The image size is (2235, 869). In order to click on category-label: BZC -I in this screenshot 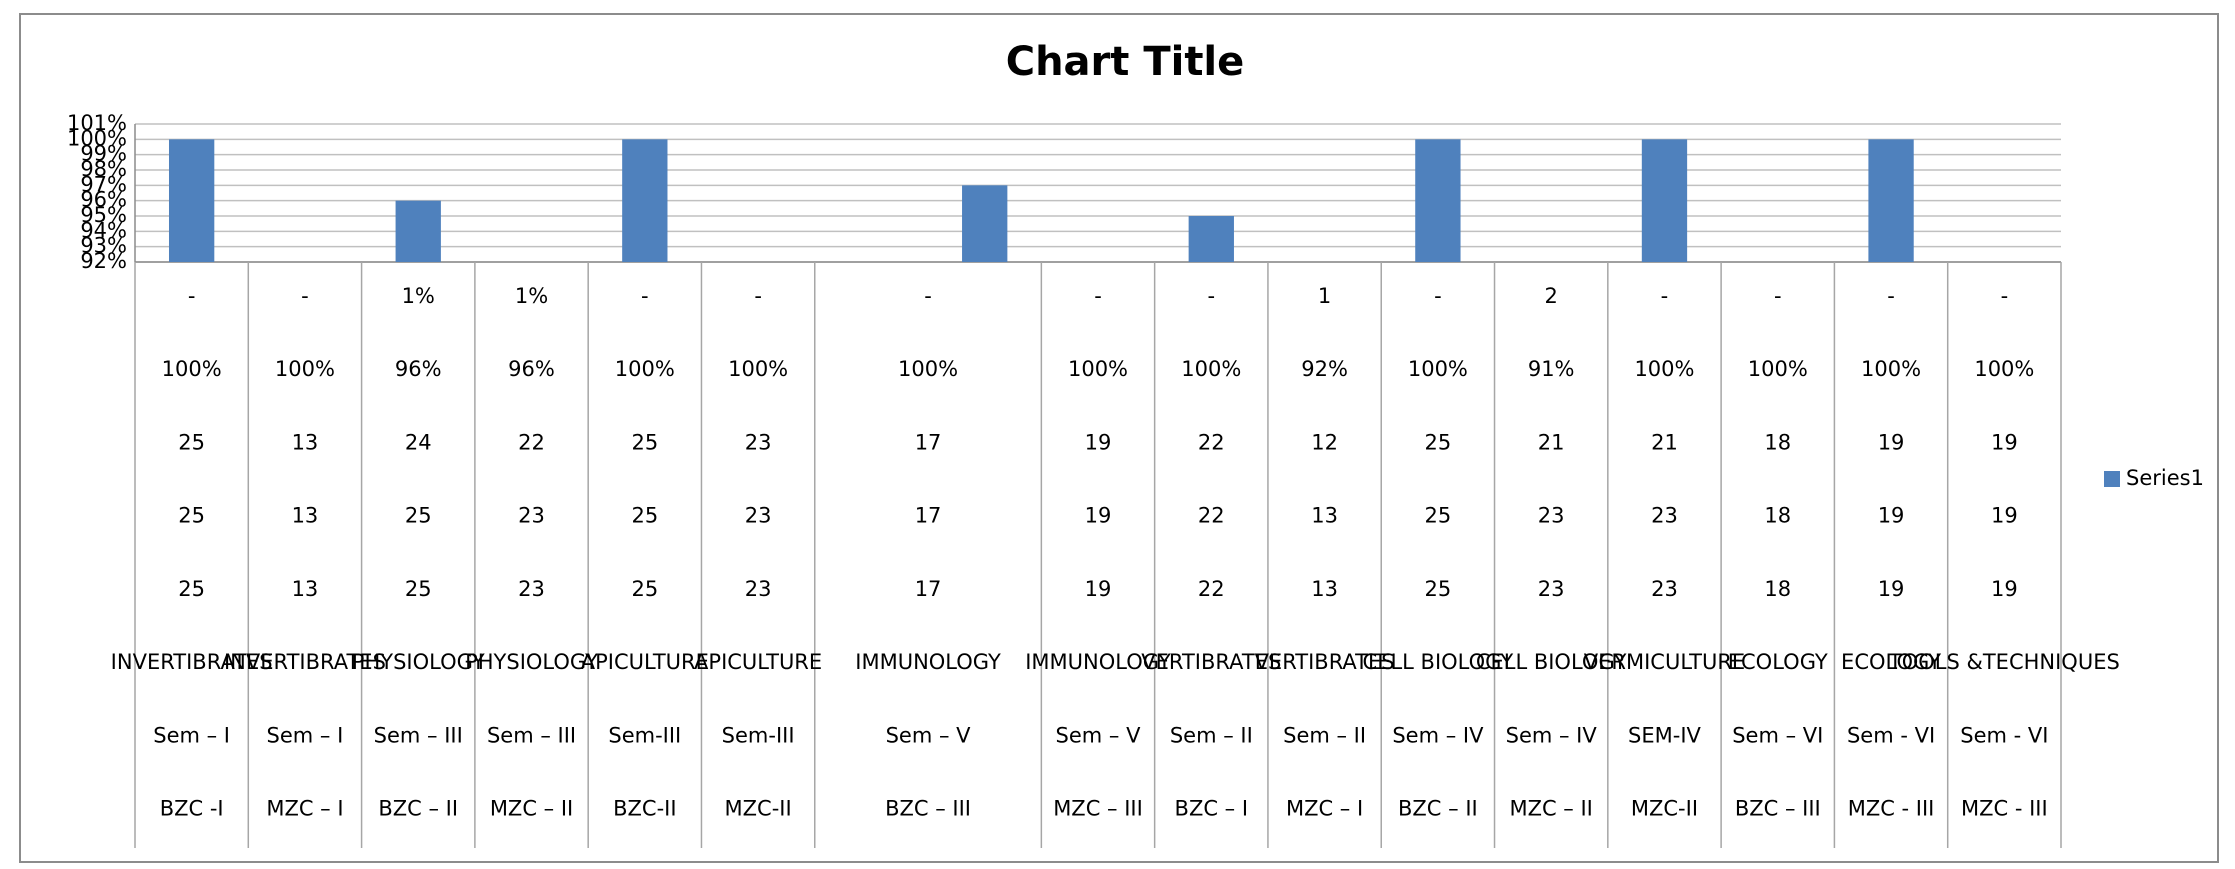, I will do `click(192, 809)`.